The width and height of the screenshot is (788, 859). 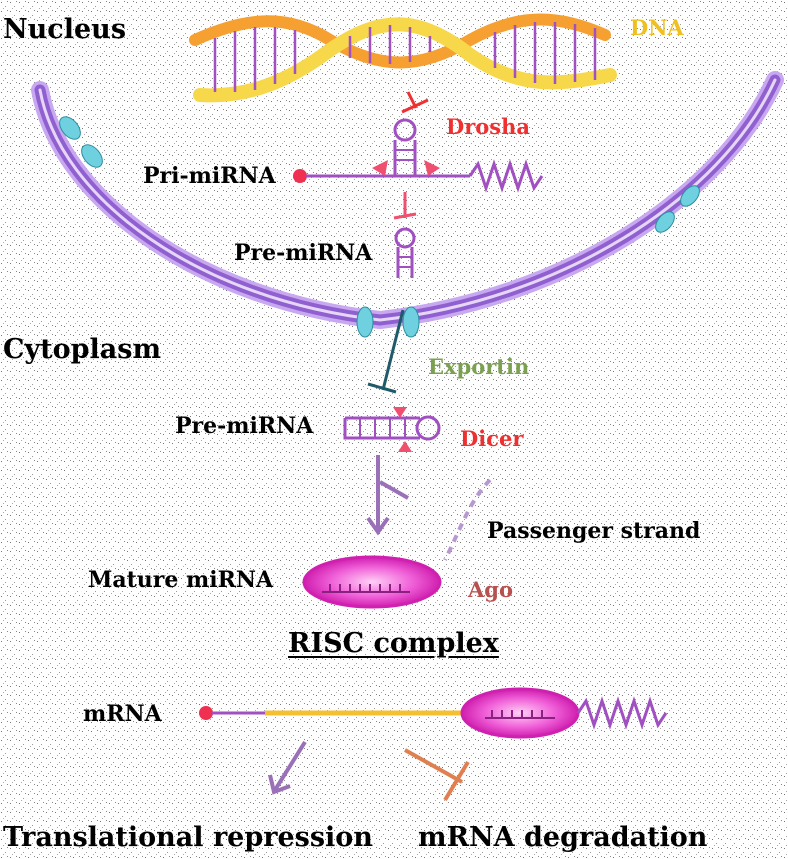 I want to click on dna-helix, so click(x=403, y=58).